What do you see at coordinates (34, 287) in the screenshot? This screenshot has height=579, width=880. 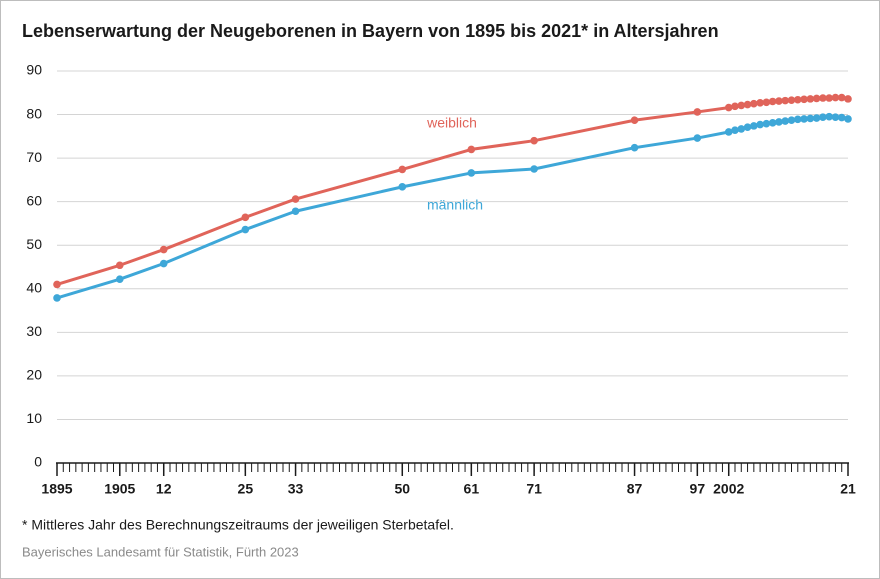 I see `y-tick-label: 40` at bounding box center [34, 287].